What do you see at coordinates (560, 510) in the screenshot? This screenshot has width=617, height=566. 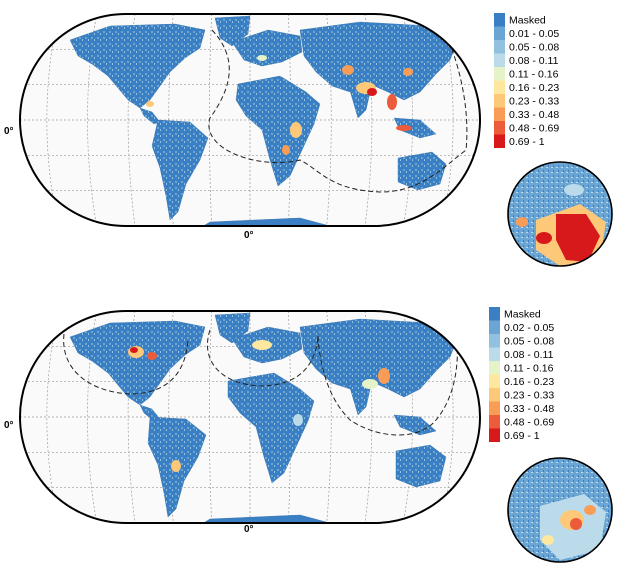 I see `bottom-inset-map` at bounding box center [560, 510].